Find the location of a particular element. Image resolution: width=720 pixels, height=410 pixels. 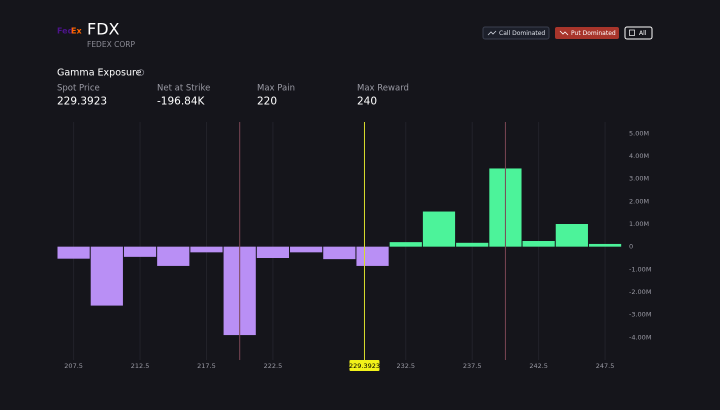

put-dominated-button: Put Dominated is located at coordinates (587, 33).